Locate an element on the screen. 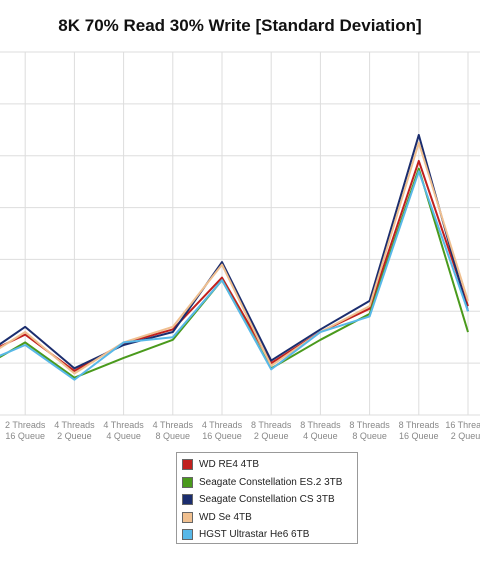 The height and width of the screenshot is (568, 480). x-tick-label: 4 Threads 8 Queue is located at coordinates (173, 430).